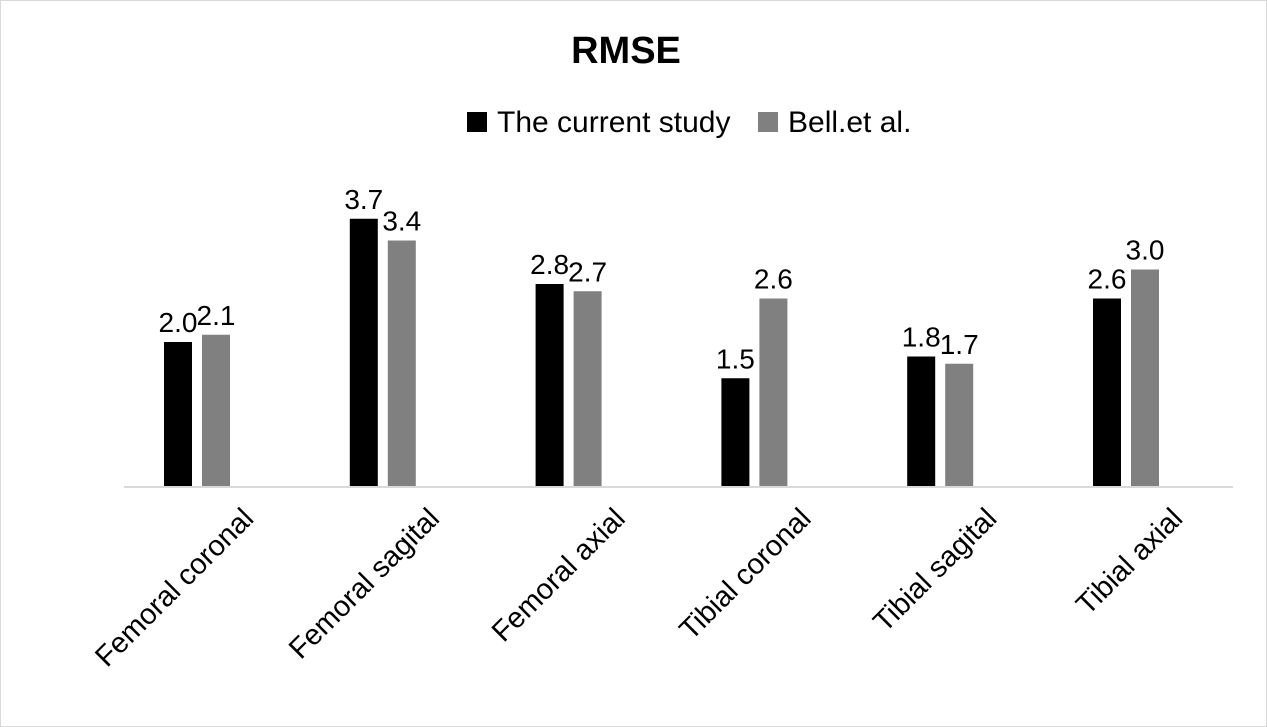 This screenshot has height=727, width=1267. Describe the element at coordinates (959, 344) in the screenshot. I see `data-label-bell-et-al-tibial-sagital: 1.7` at that location.